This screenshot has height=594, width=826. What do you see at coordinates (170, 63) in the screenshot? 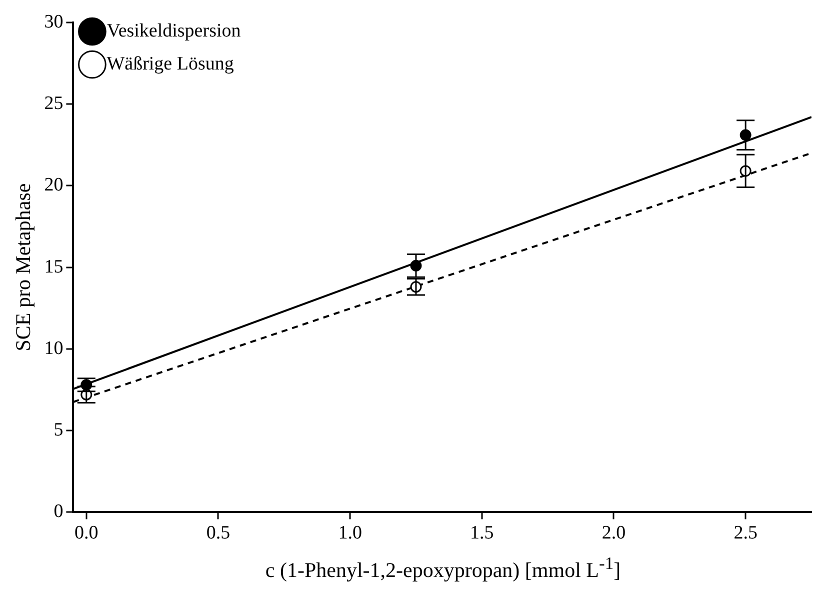
I see `legend-label: Wäßrige Lösung` at bounding box center [170, 63].